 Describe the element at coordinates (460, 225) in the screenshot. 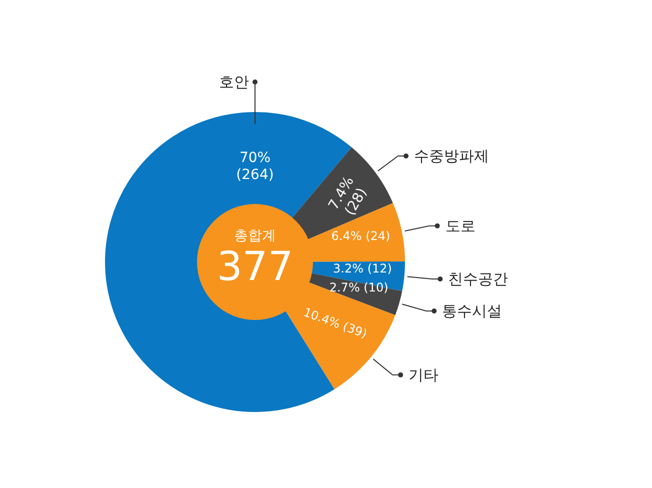

I see `slice-label: 도로` at that location.